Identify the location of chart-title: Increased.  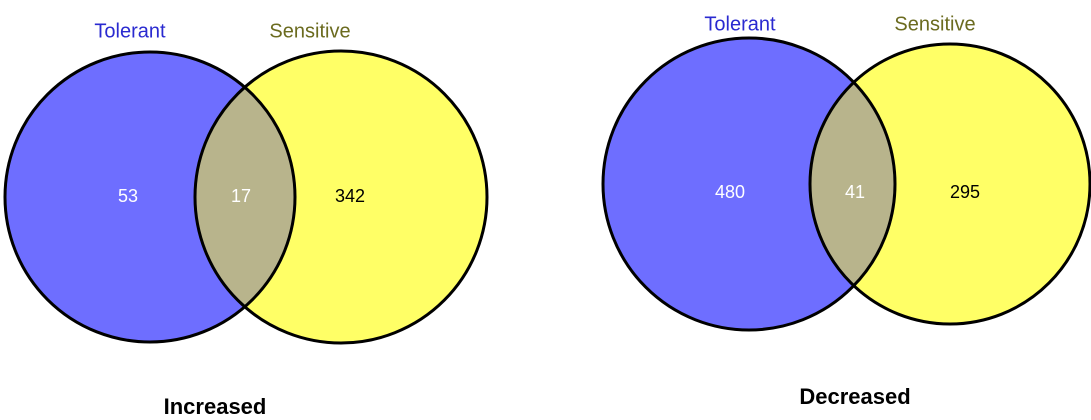
(215, 406).